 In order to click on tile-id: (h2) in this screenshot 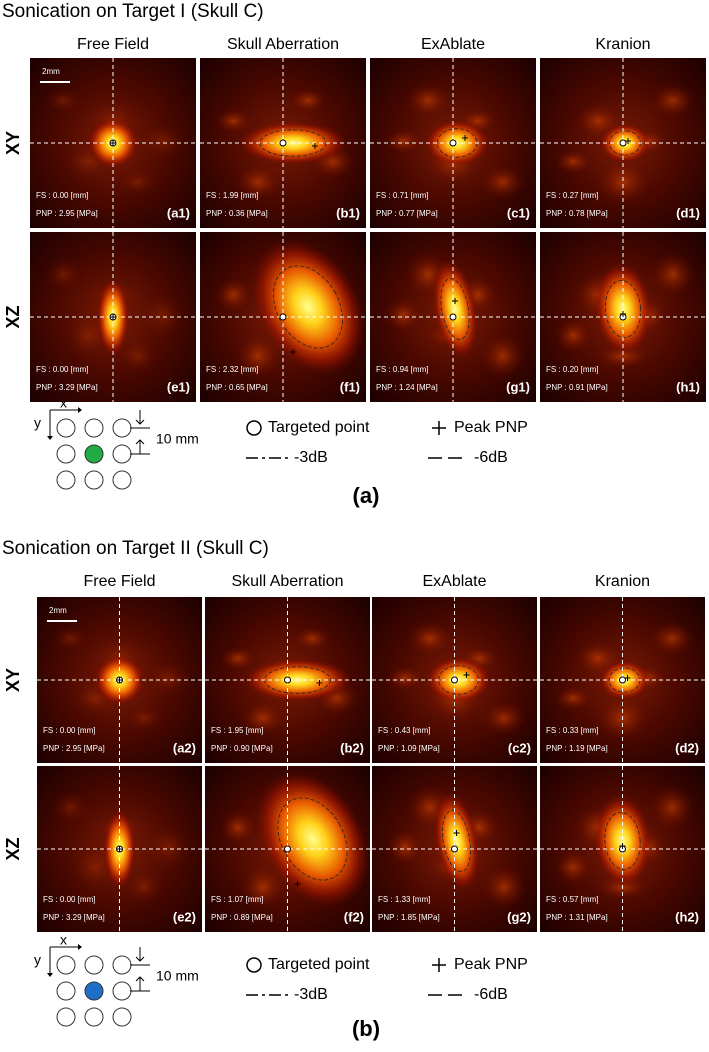, I will do `click(687, 916)`.